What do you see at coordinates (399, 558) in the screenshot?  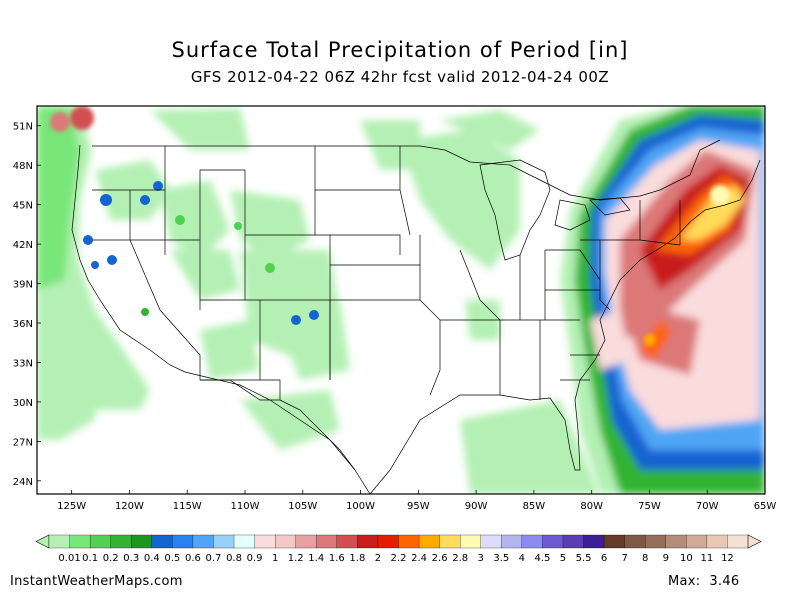 I see `colorbar-label: 2.2` at bounding box center [399, 558].